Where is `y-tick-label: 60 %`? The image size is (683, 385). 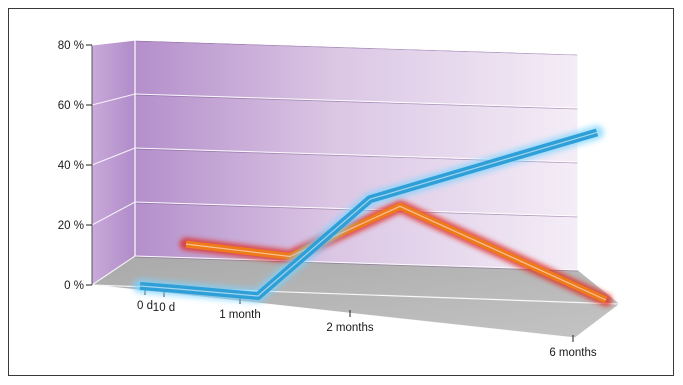 y-tick-label: 60 % is located at coordinates (71, 106).